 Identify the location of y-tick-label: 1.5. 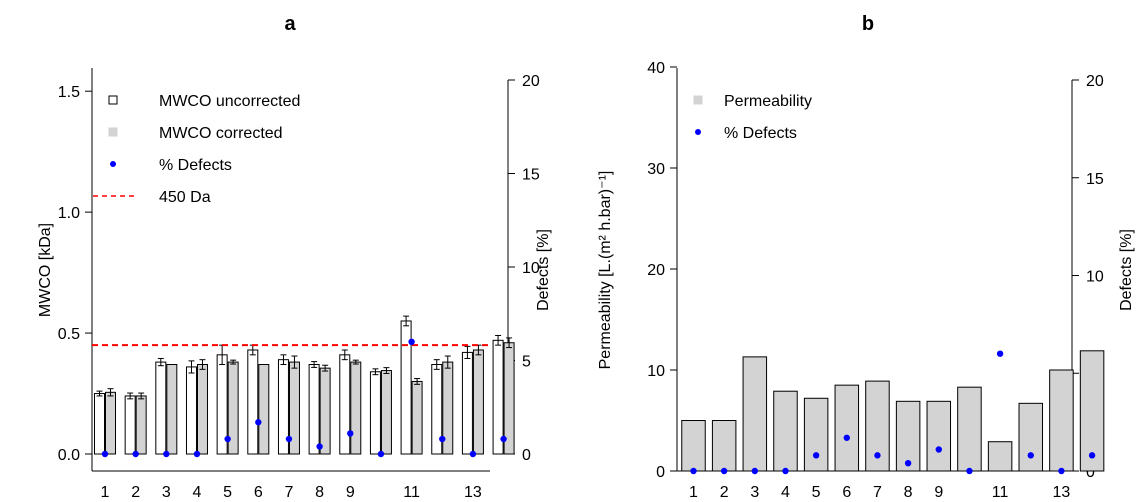
(69, 92).